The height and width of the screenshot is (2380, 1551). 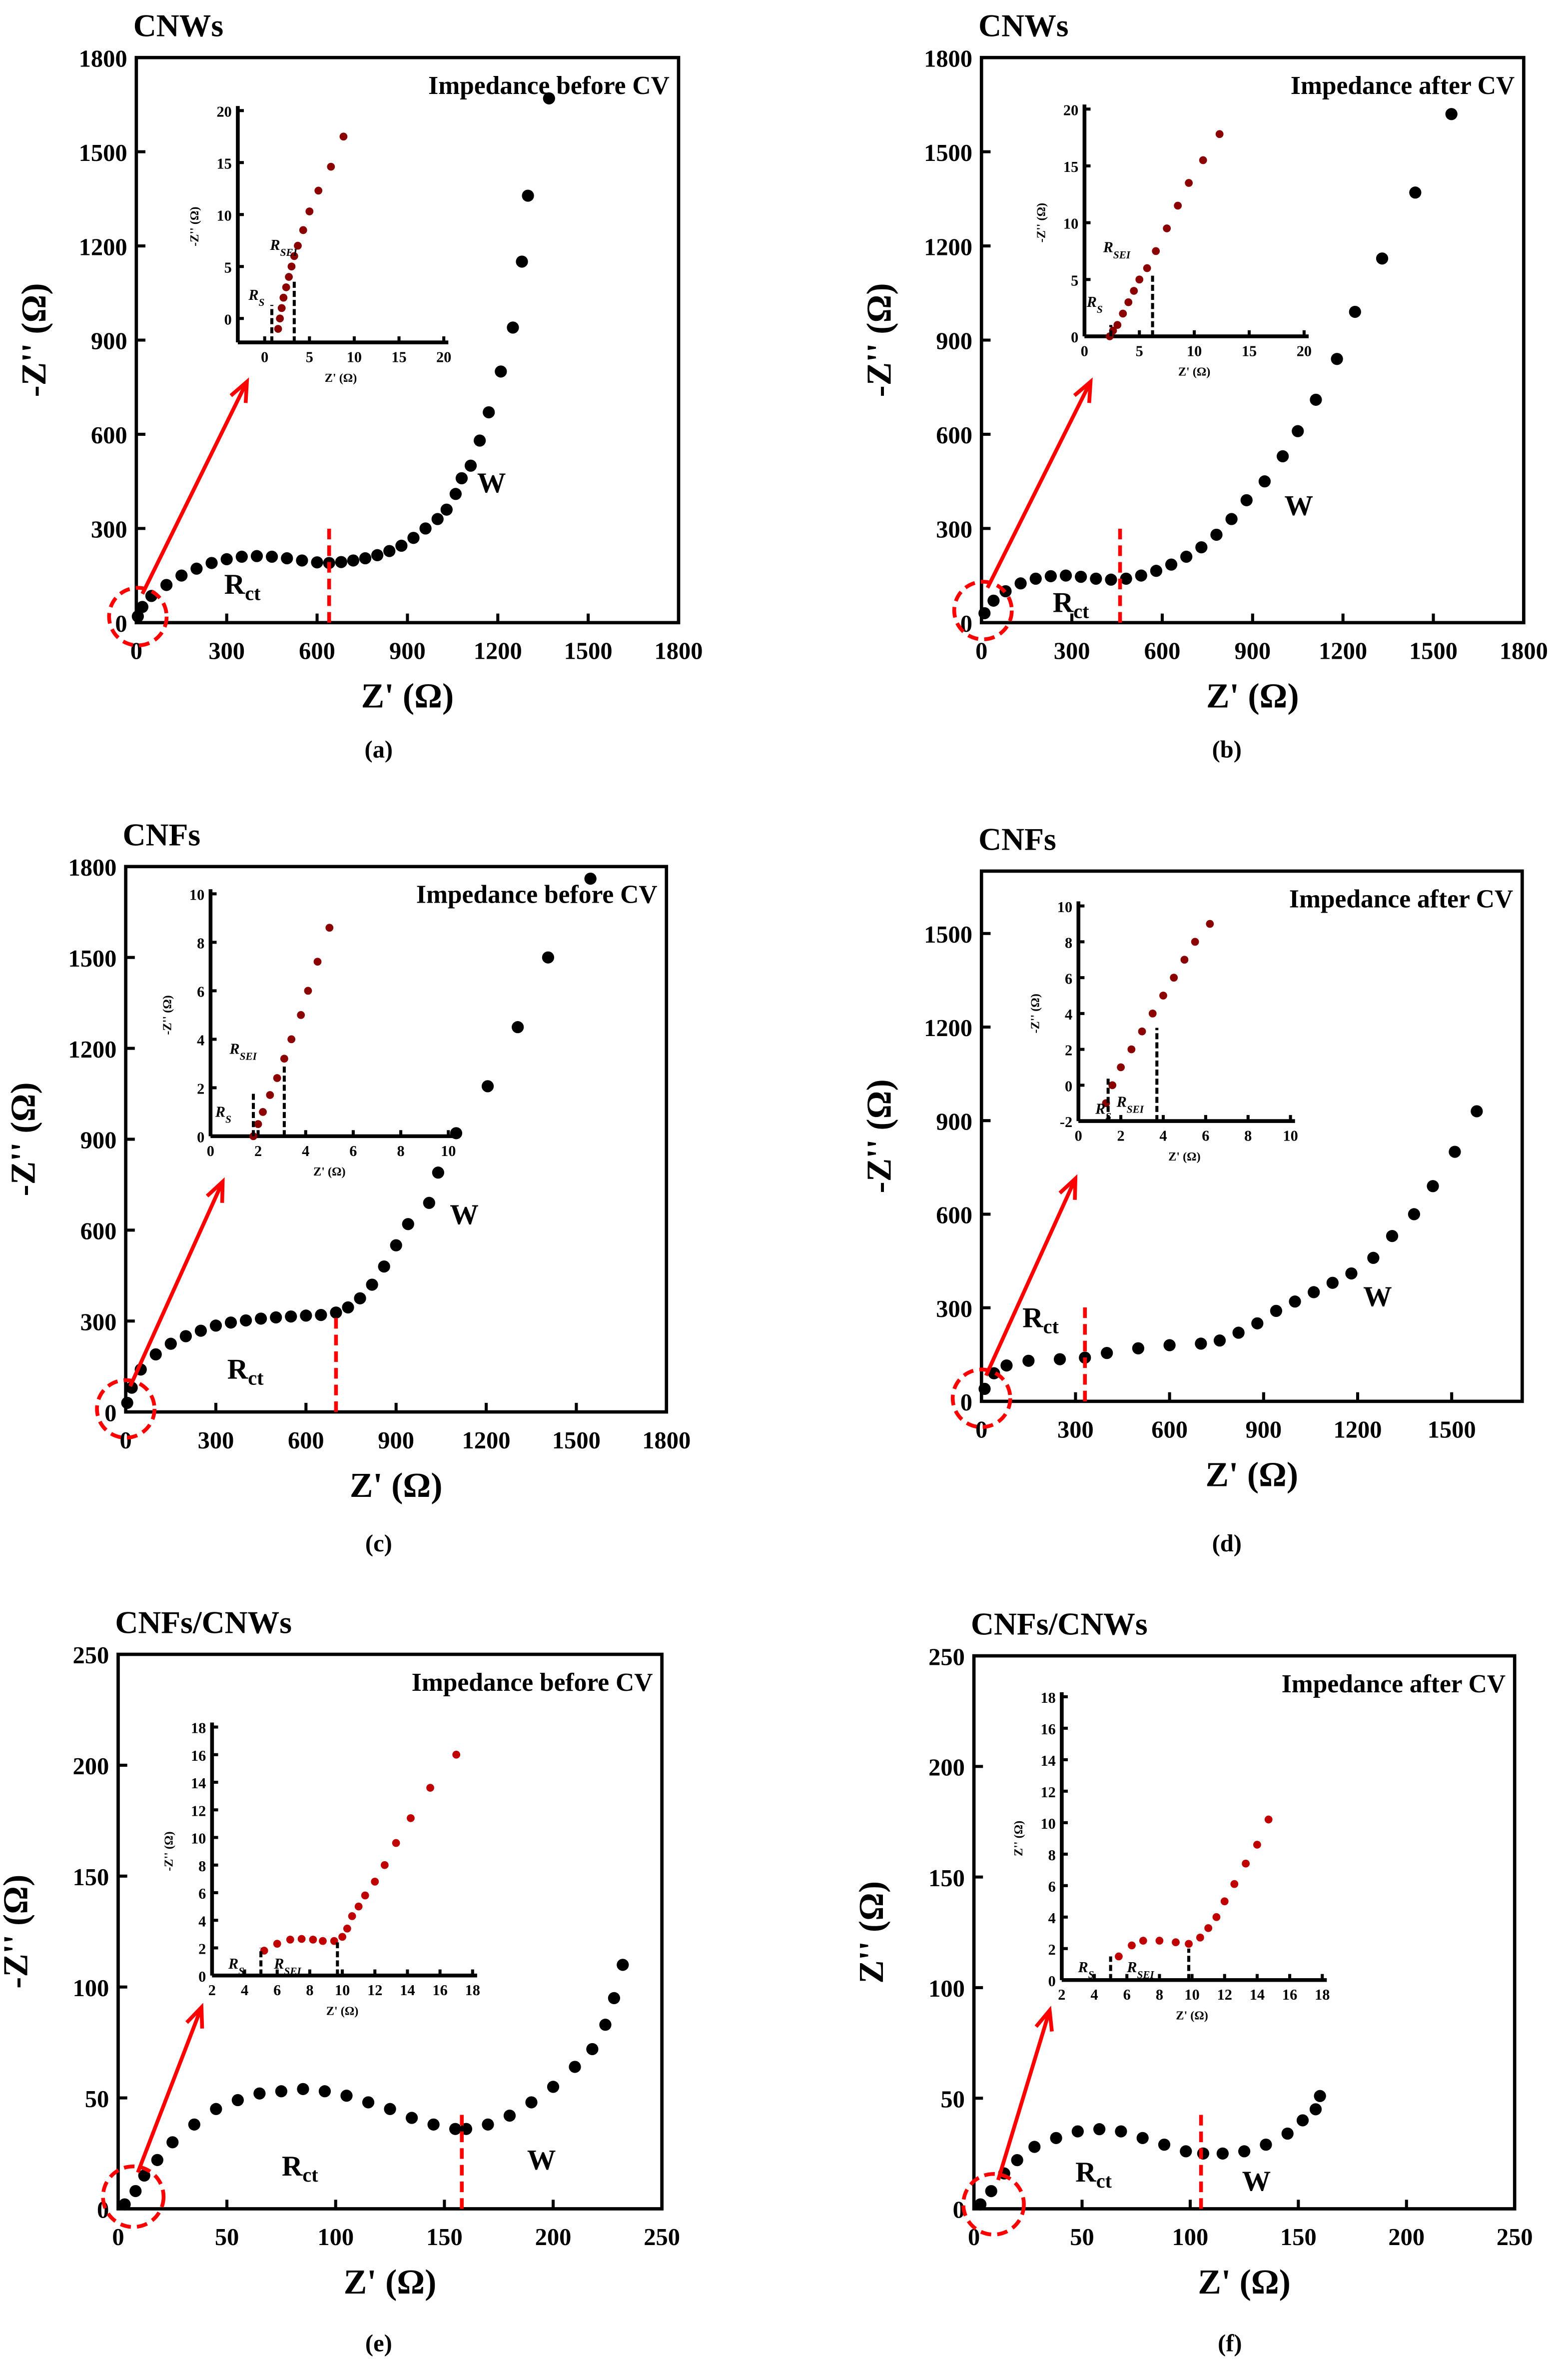 What do you see at coordinates (225, 111) in the screenshot?
I see `inset-y-tick-label: 20` at bounding box center [225, 111].